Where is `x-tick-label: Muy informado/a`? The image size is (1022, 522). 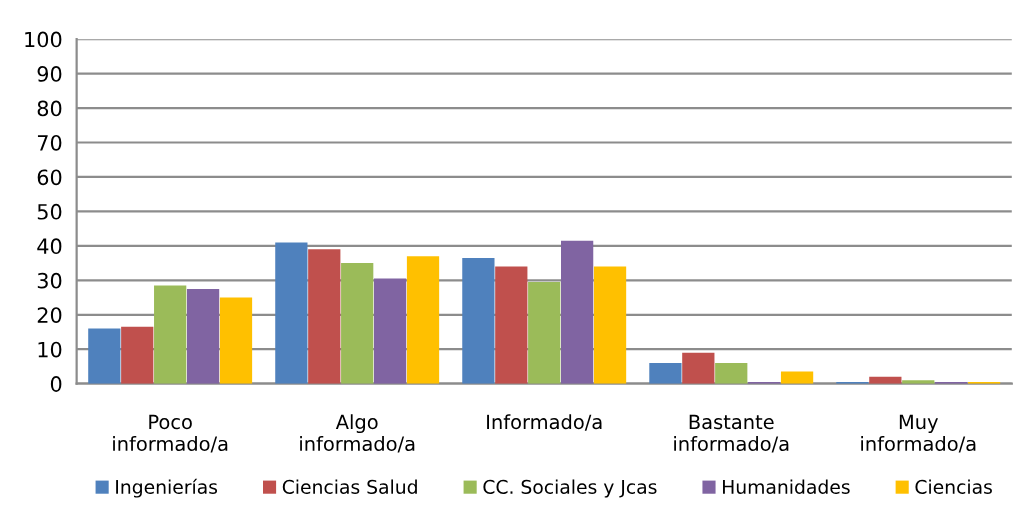 x-tick-label: Muy informado/a is located at coordinates (918, 433).